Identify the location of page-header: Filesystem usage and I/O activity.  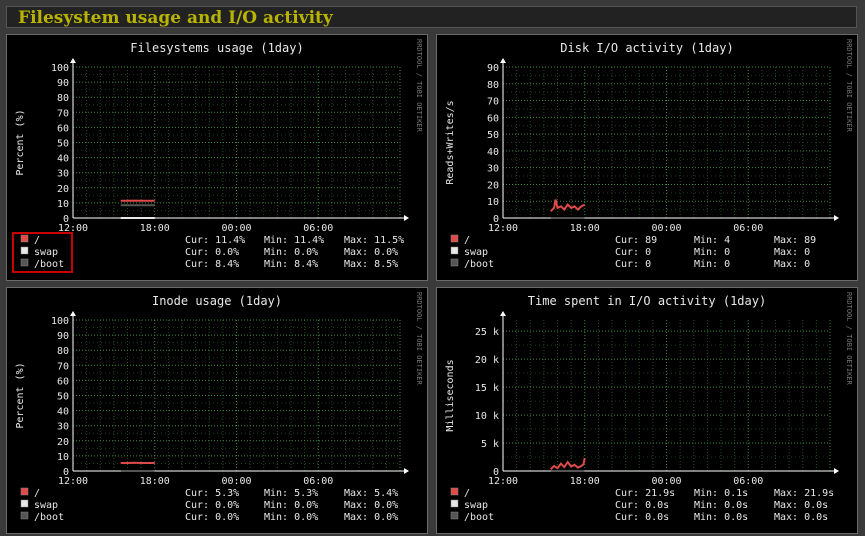
(431, 17).